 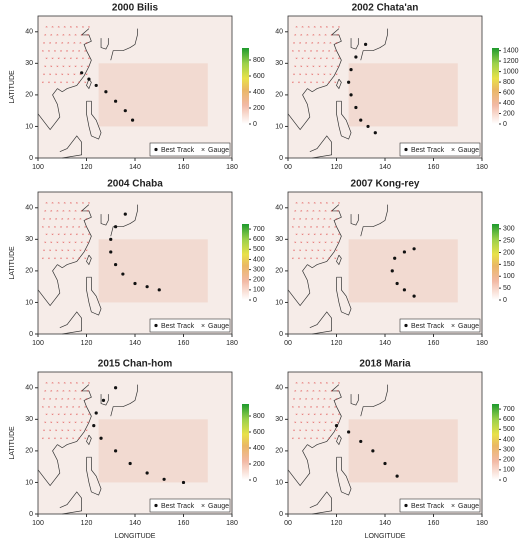 What do you see at coordinates (428, 326) in the screenshot?
I see `legend-label: Best Track` at bounding box center [428, 326].